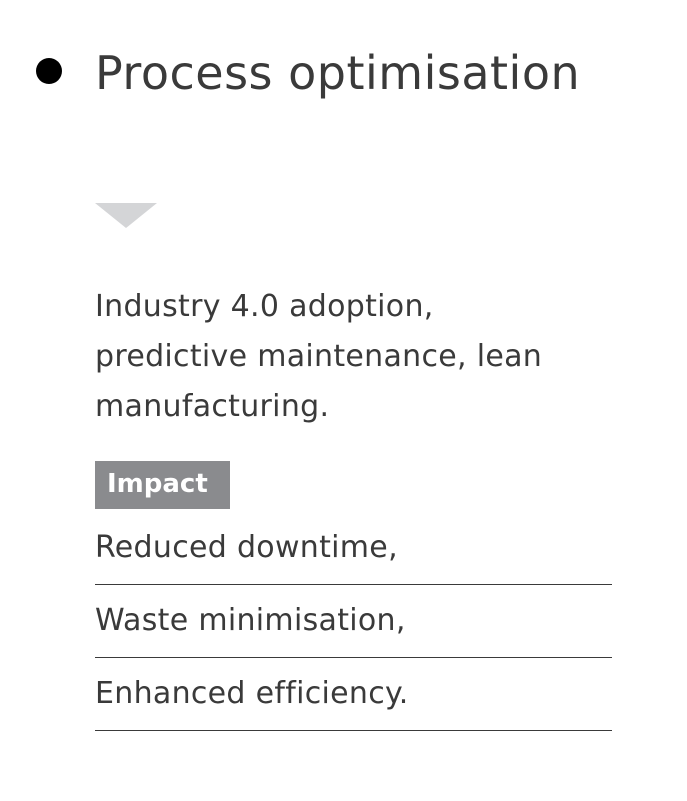 The height and width of the screenshot is (801, 687). What do you see at coordinates (126, 215) in the screenshot?
I see `chevron-down-icon` at bounding box center [126, 215].